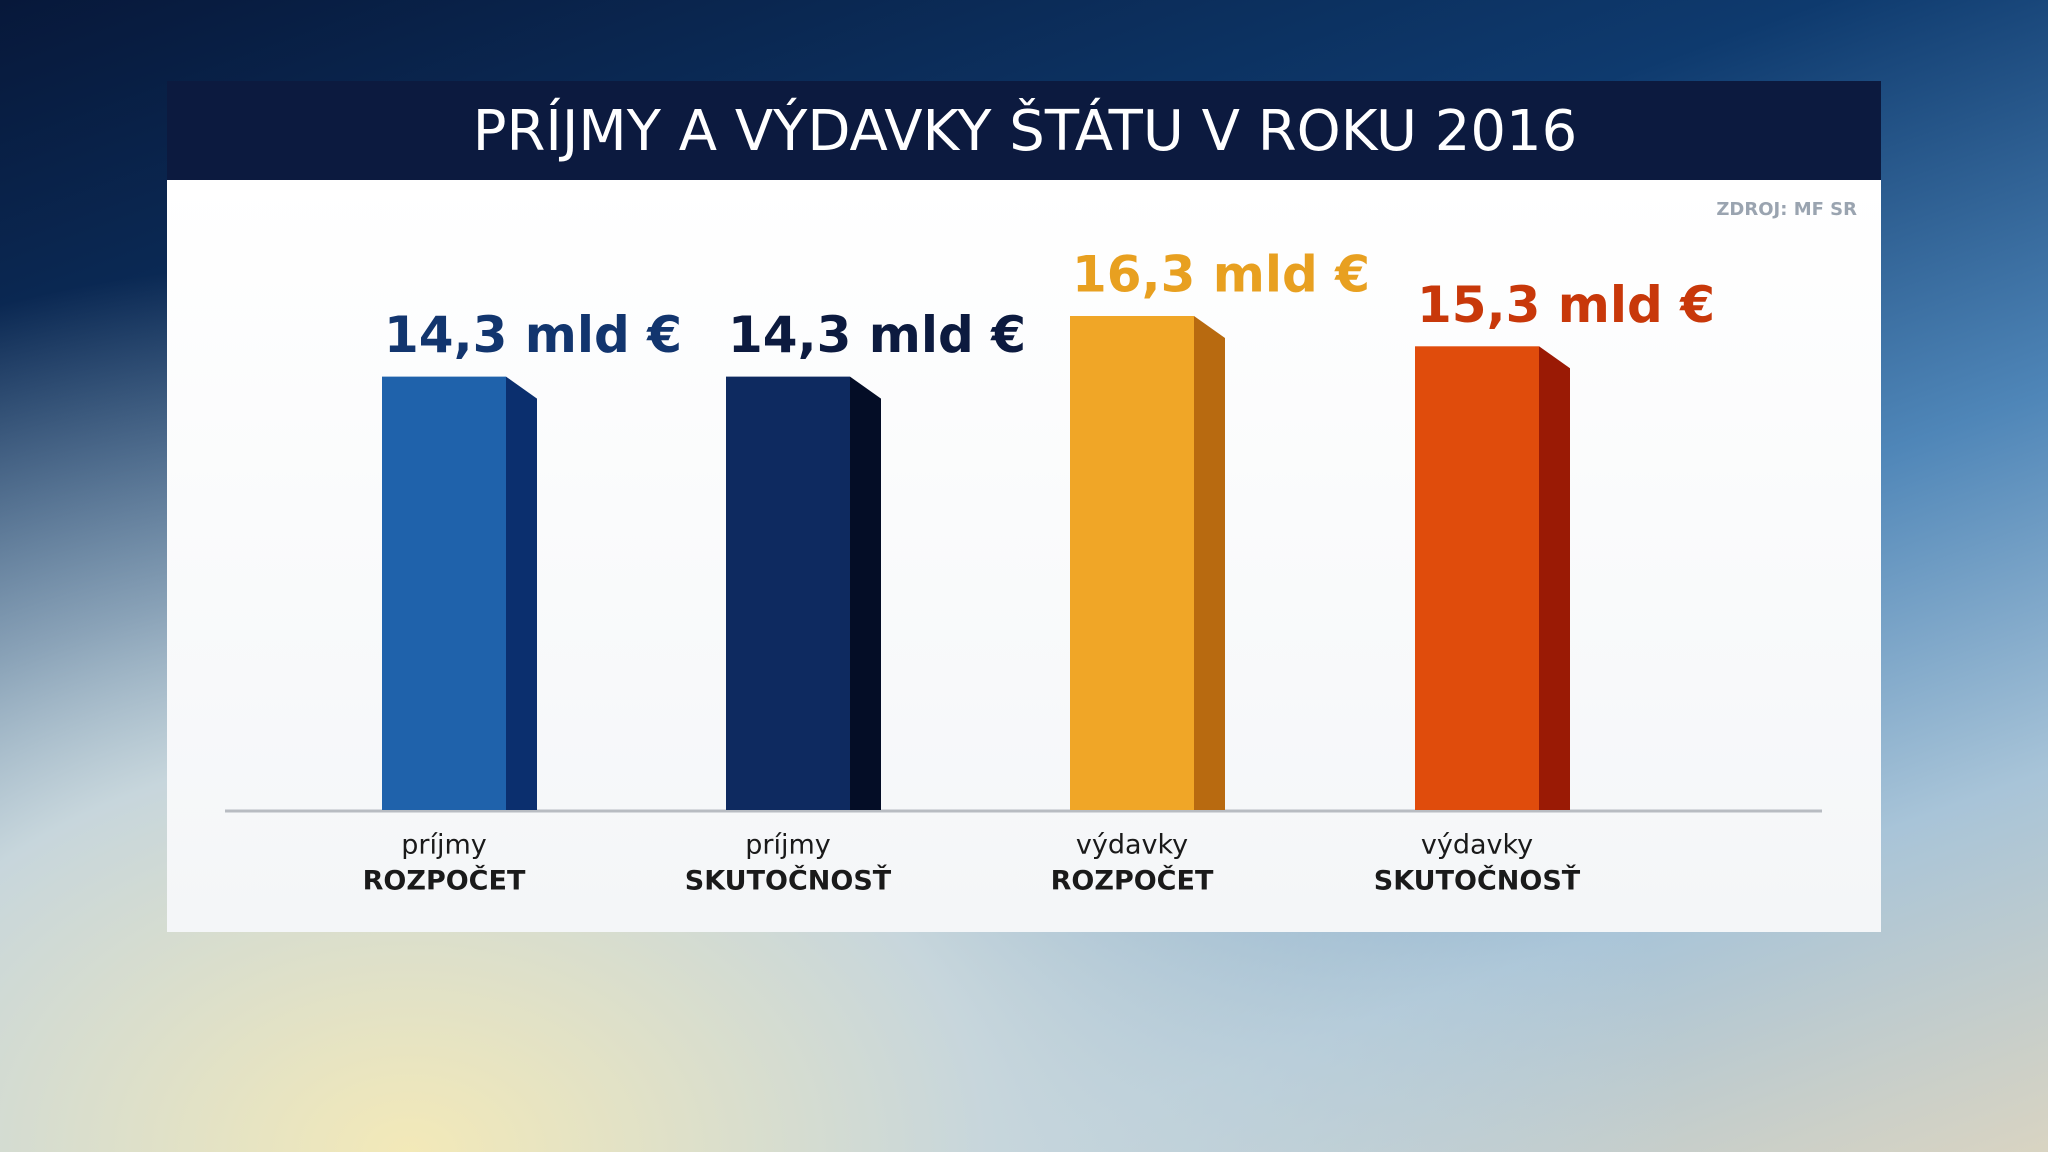 The height and width of the screenshot is (1152, 2048). I want to click on title-bar, so click(1024, 131).